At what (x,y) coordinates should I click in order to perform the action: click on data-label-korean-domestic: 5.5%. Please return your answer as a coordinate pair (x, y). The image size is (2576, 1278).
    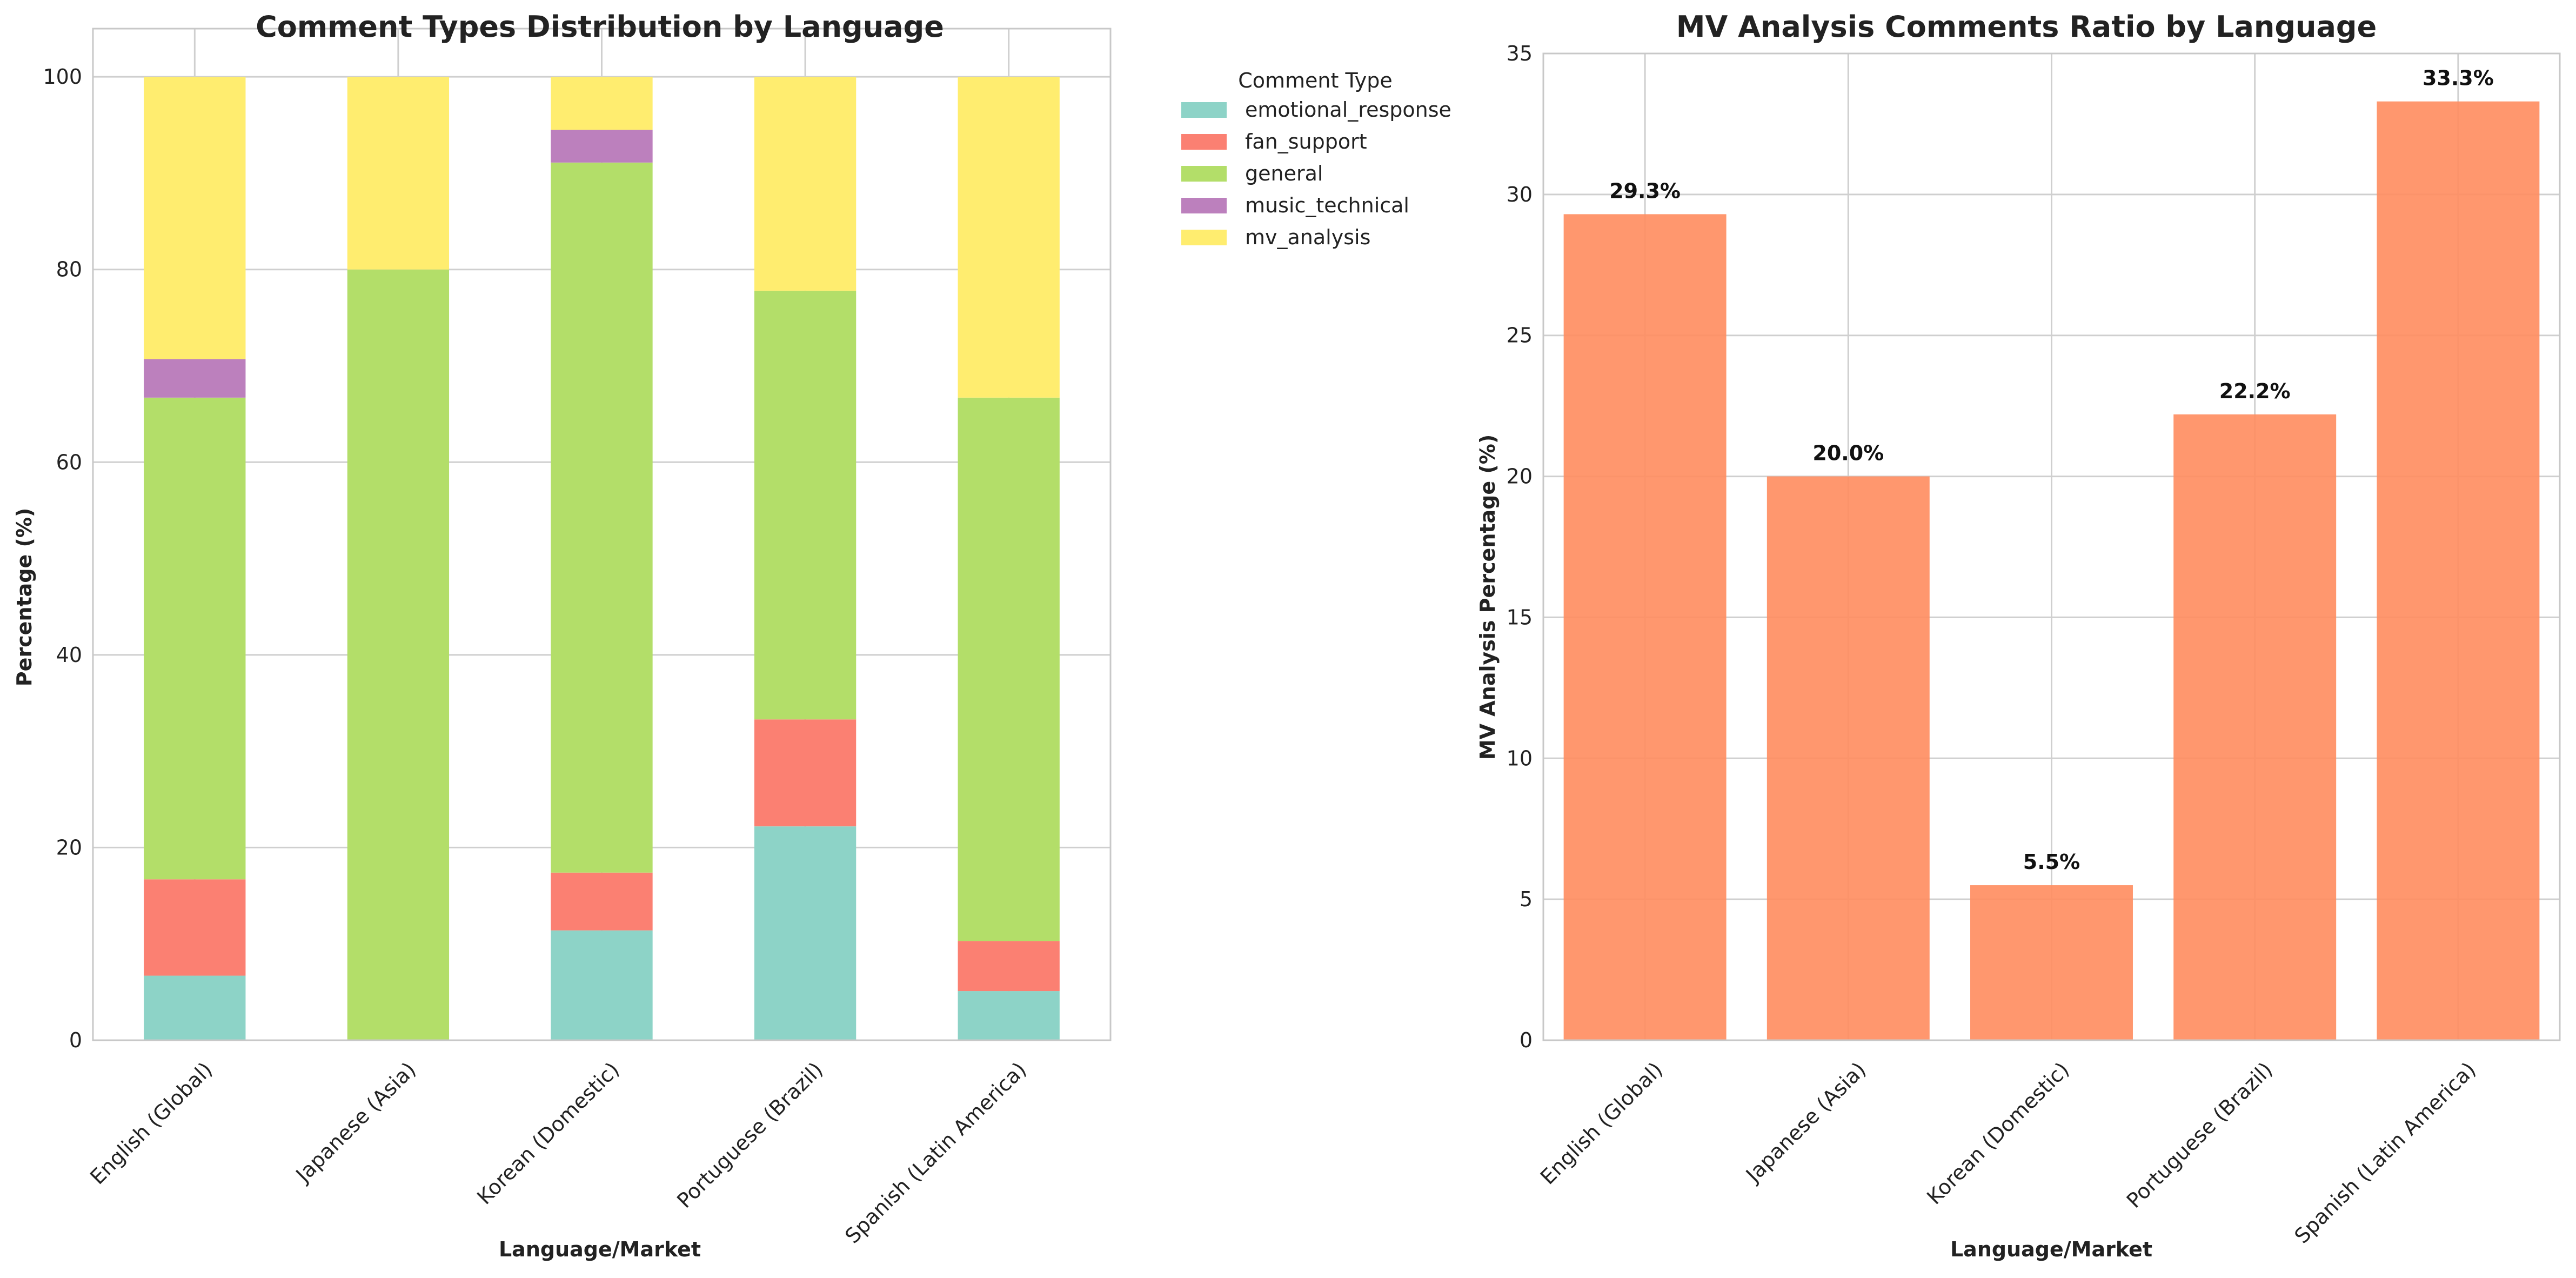
    Looking at the image, I should click on (2051, 862).